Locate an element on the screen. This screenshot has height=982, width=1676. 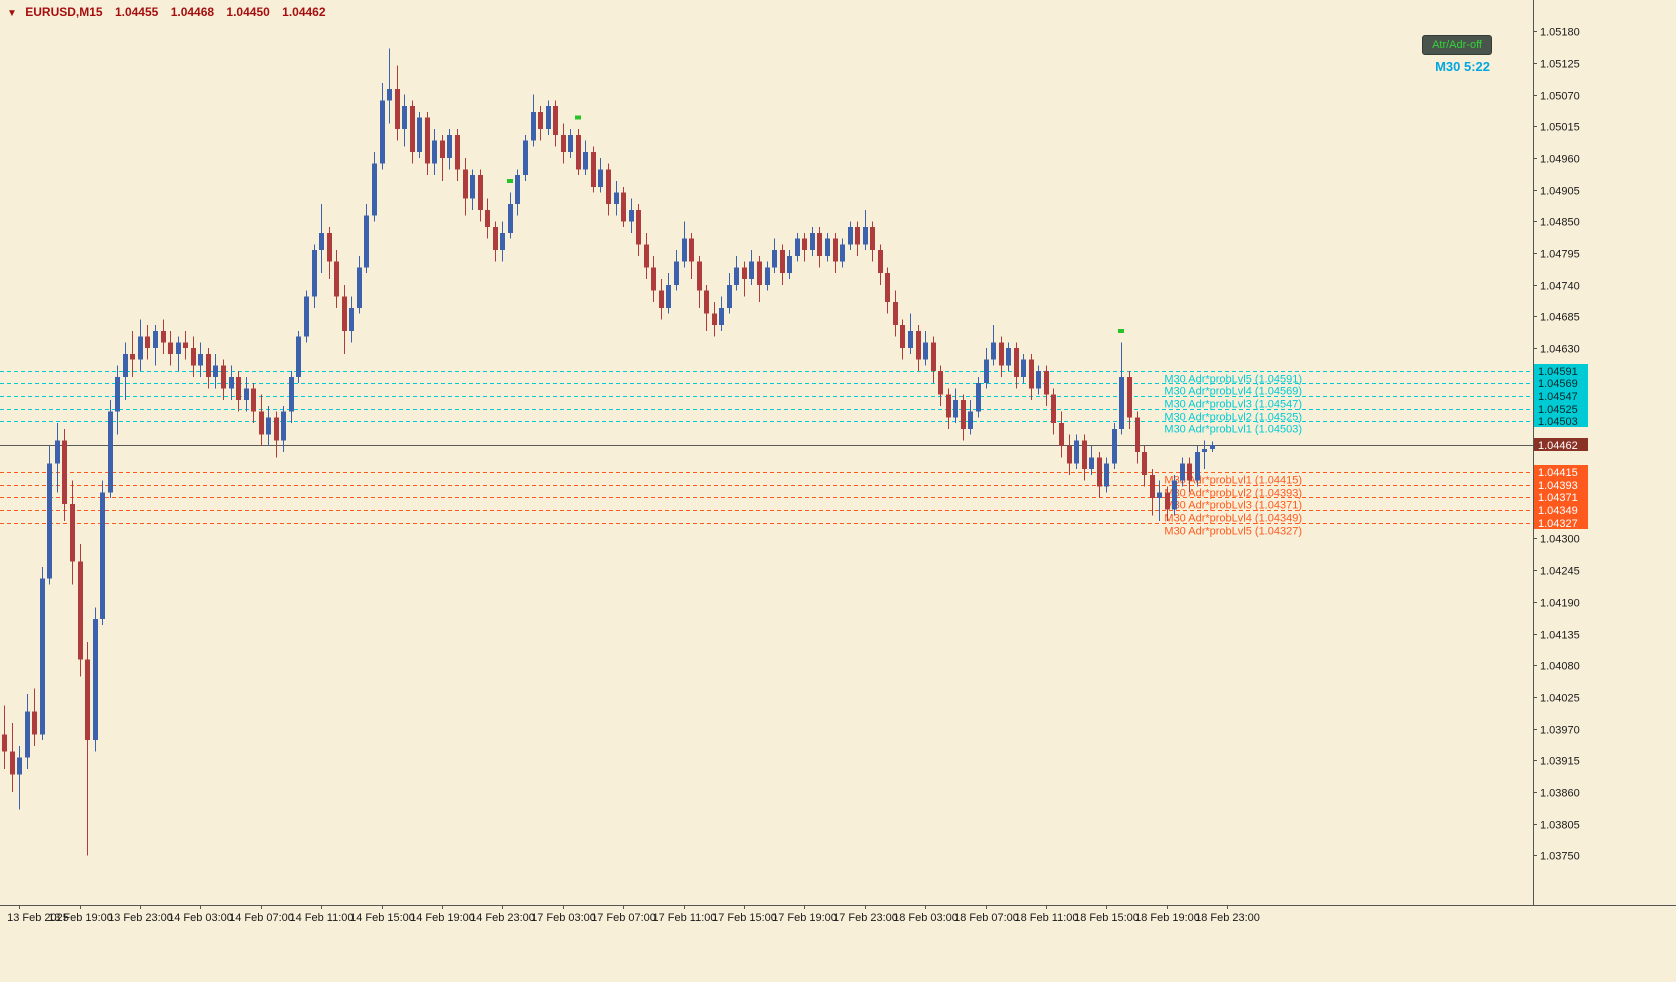
price-tick-label: 1.04685 is located at coordinates (1560, 318).